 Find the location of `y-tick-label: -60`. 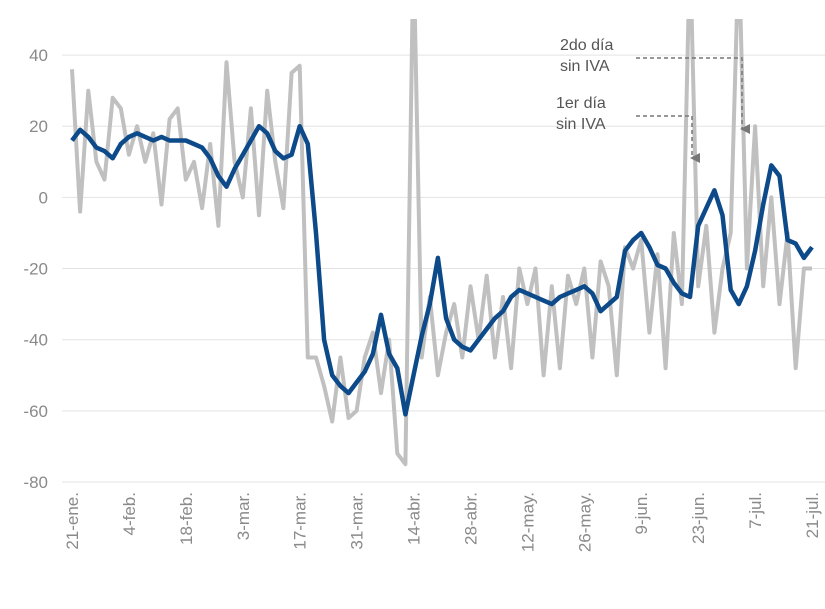

y-tick-label: -60 is located at coordinates (35, 411).